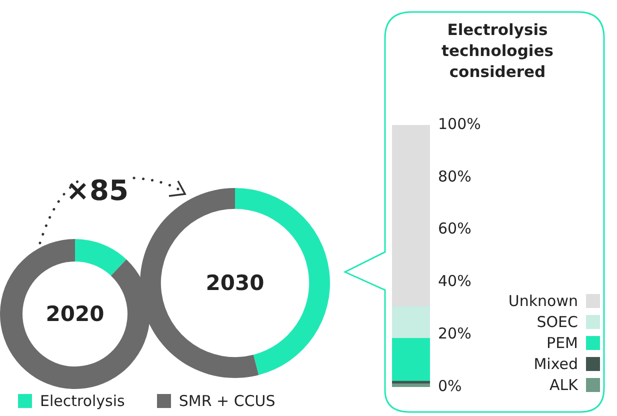 This screenshot has height=416, width=617. Describe the element at coordinates (82, 401) in the screenshot. I see `legend-label: Electrolysis` at that location.